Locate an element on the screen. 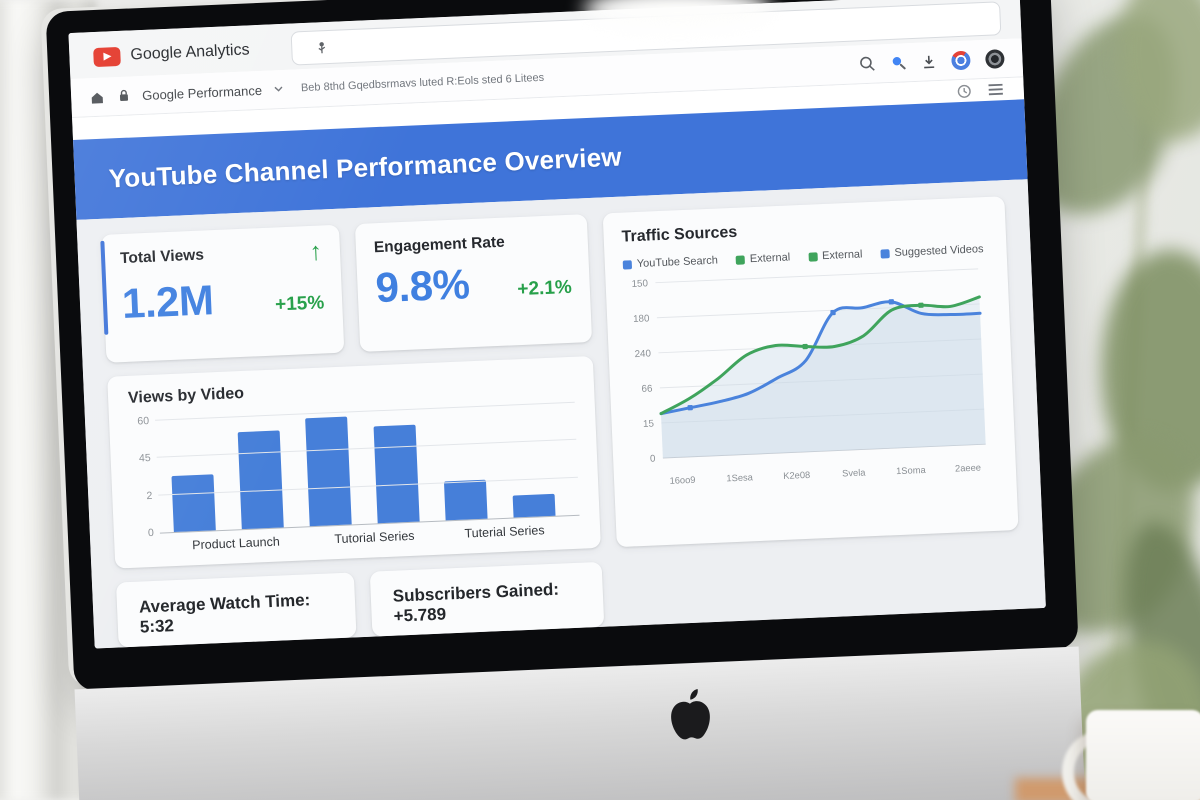 The image size is (1200, 800). total-views-card: Total Views ↑ 1.2M +15% is located at coordinates (222, 293).